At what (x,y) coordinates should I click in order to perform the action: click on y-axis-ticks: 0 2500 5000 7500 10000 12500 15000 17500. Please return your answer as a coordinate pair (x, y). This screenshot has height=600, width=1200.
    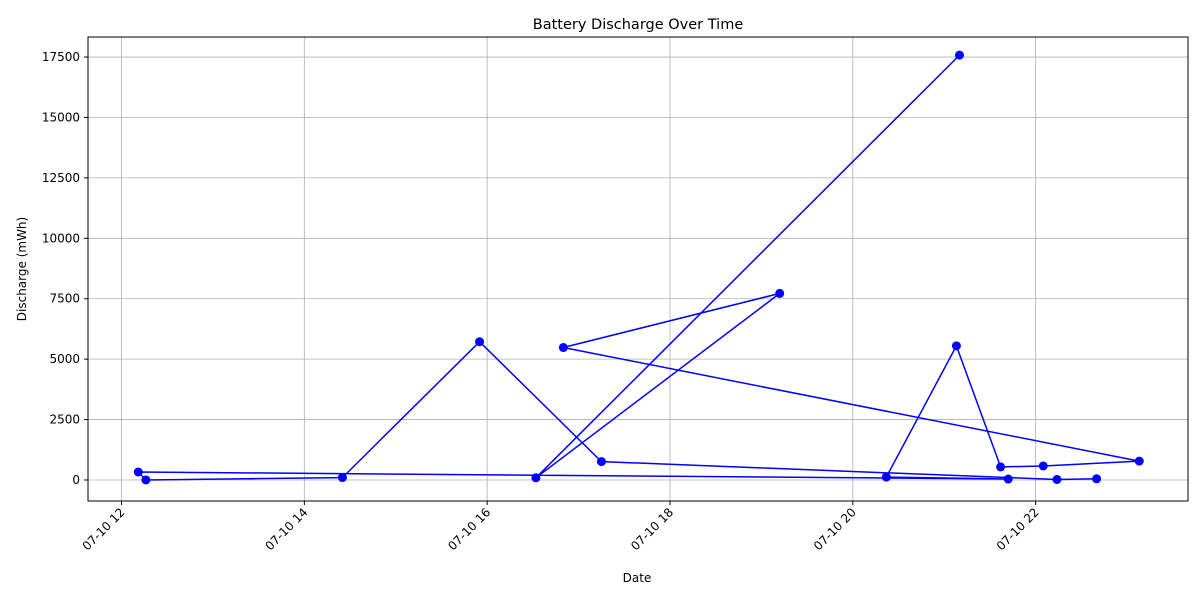
    Looking at the image, I should click on (65, 268).